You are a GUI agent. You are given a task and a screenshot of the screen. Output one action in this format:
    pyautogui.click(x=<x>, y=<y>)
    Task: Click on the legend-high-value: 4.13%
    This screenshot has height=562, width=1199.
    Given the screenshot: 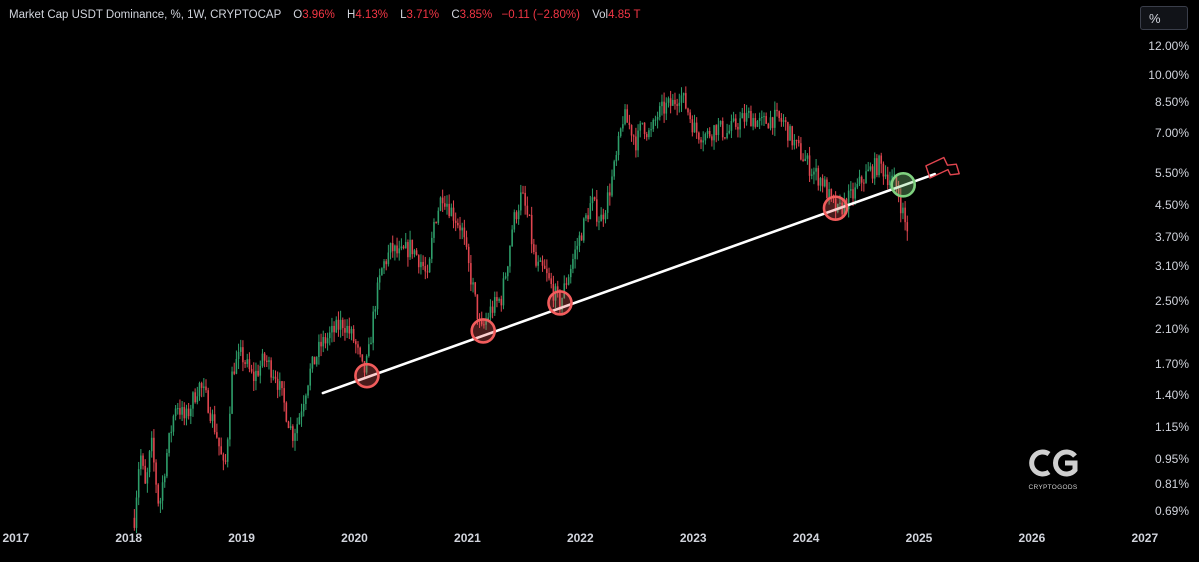 What is the action you would take?
    pyautogui.click(x=371, y=15)
    